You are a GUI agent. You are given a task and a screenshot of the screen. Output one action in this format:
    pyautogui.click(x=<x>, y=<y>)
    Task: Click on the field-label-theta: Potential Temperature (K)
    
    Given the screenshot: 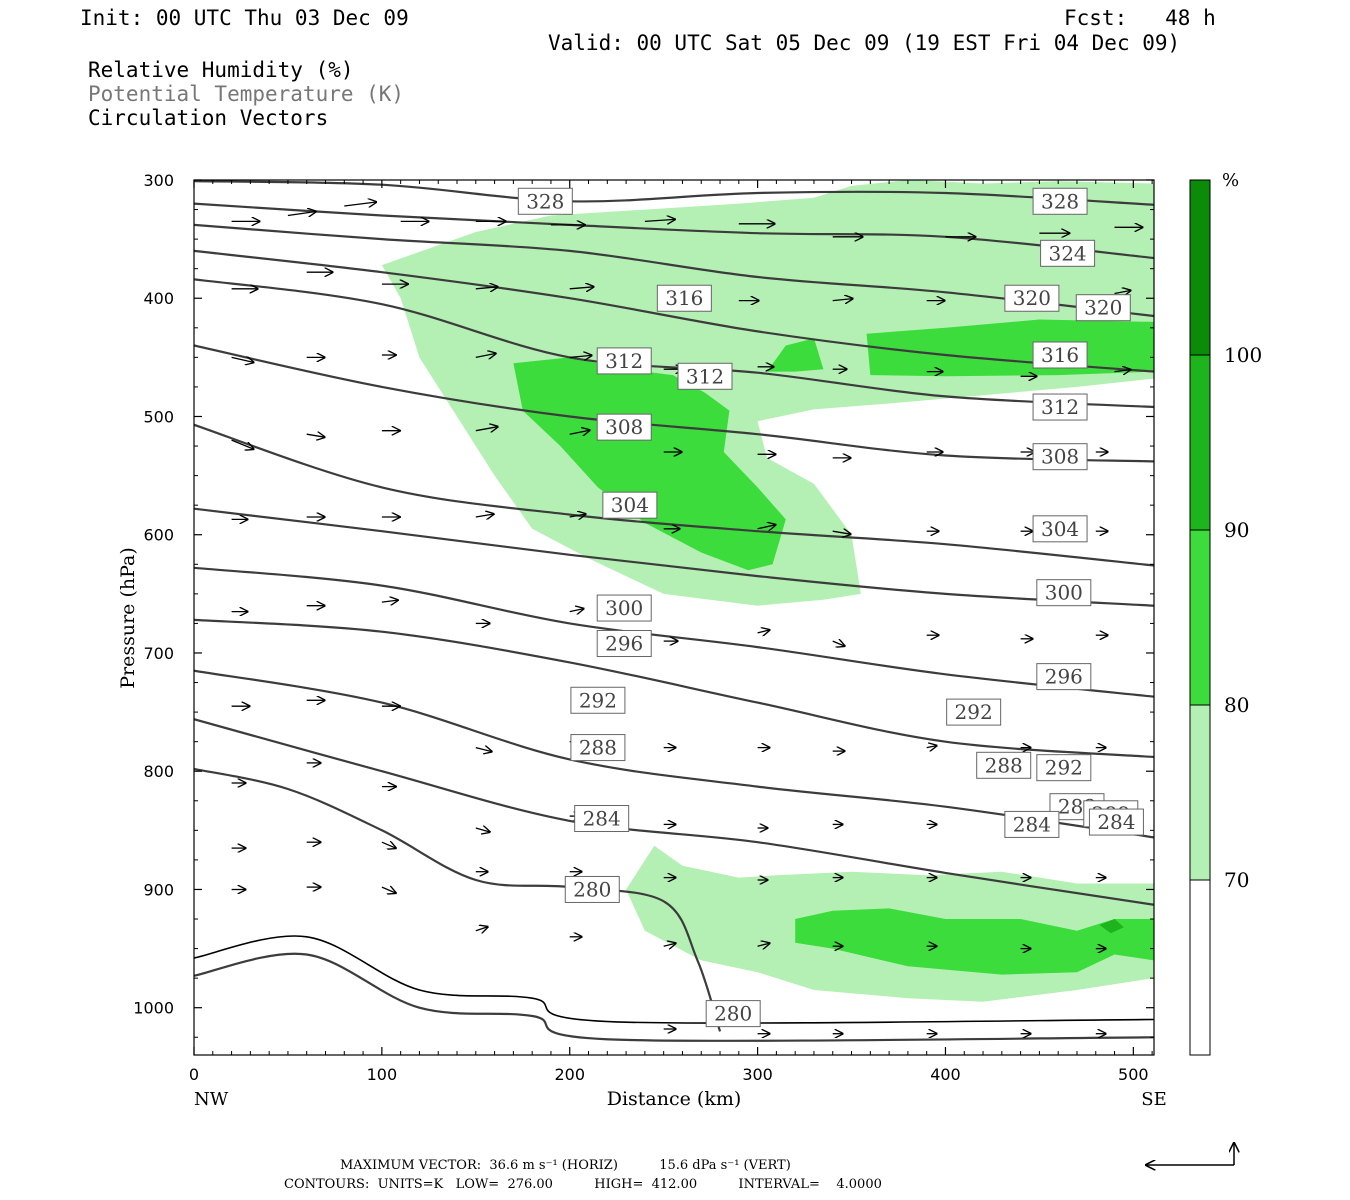 What is the action you would take?
    pyautogui.click(x=246, y=94)
    